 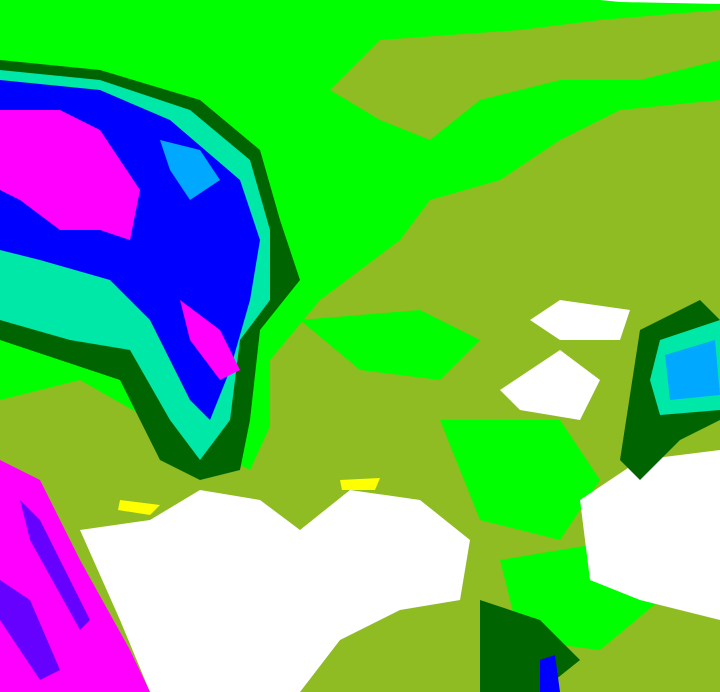 I want to click on blue-southwest-streaks, so click(x=45, y=590).